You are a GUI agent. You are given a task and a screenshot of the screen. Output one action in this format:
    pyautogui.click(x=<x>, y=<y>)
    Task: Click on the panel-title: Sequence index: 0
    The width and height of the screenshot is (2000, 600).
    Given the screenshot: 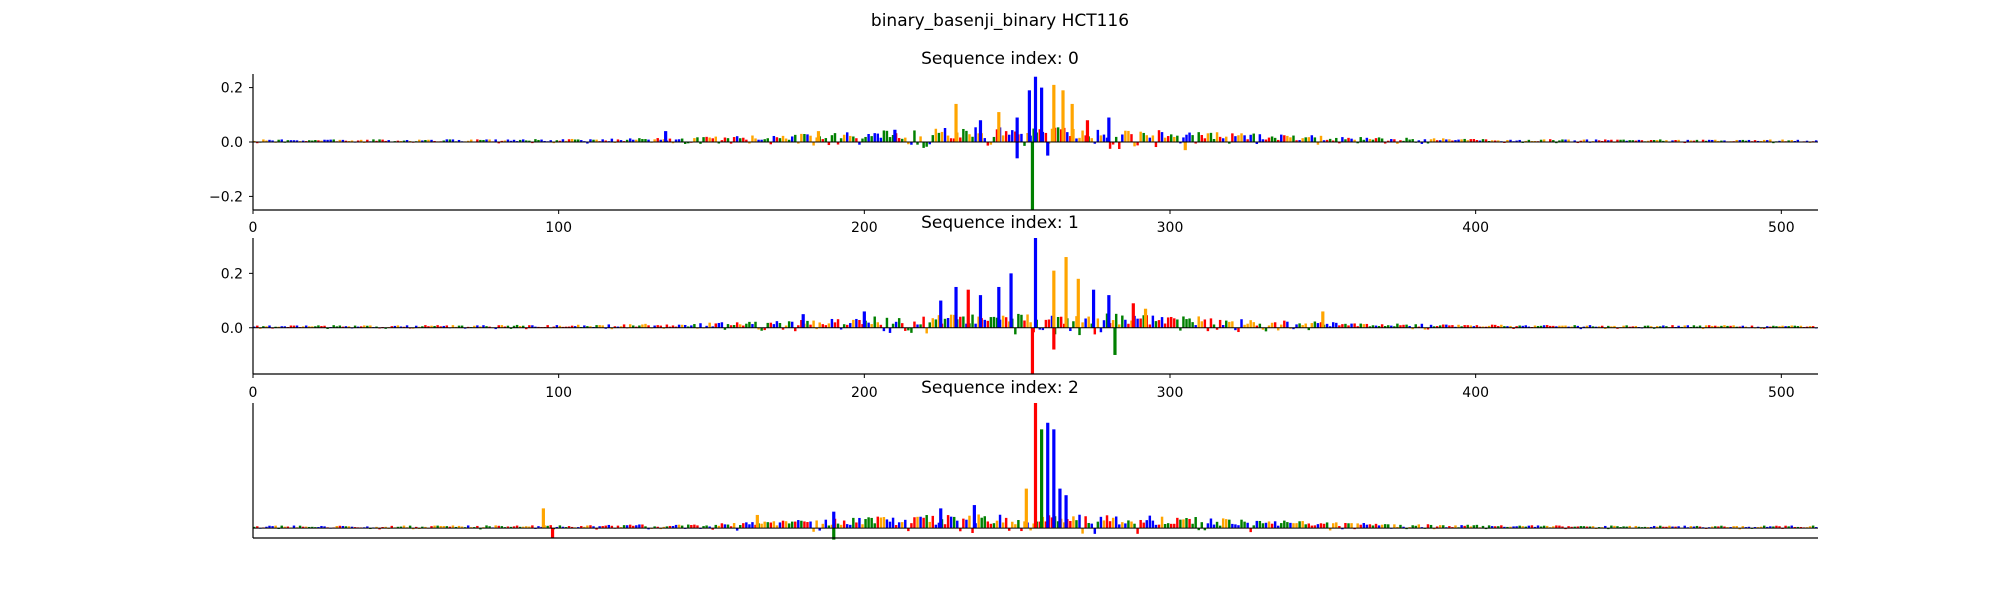 What is the action you would take?
    pyautogui.click(x=1000, y=59)
    